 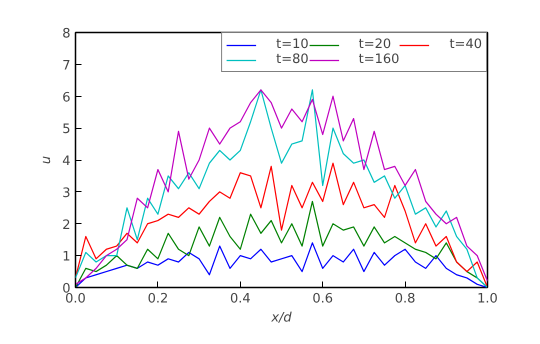 What do you see at coordinates (465, 44) in the screenshot?
I see `legend-label: t=40` at bounding box center [465, 44].